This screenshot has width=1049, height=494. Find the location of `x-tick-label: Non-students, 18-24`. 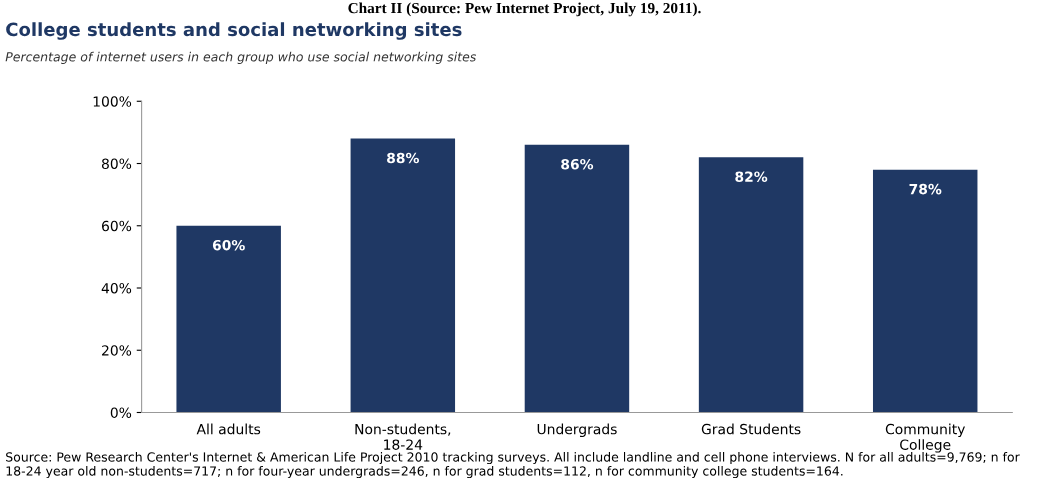

x-tick-label: Non-students, 18-24 is located at coordinates (403, 436).